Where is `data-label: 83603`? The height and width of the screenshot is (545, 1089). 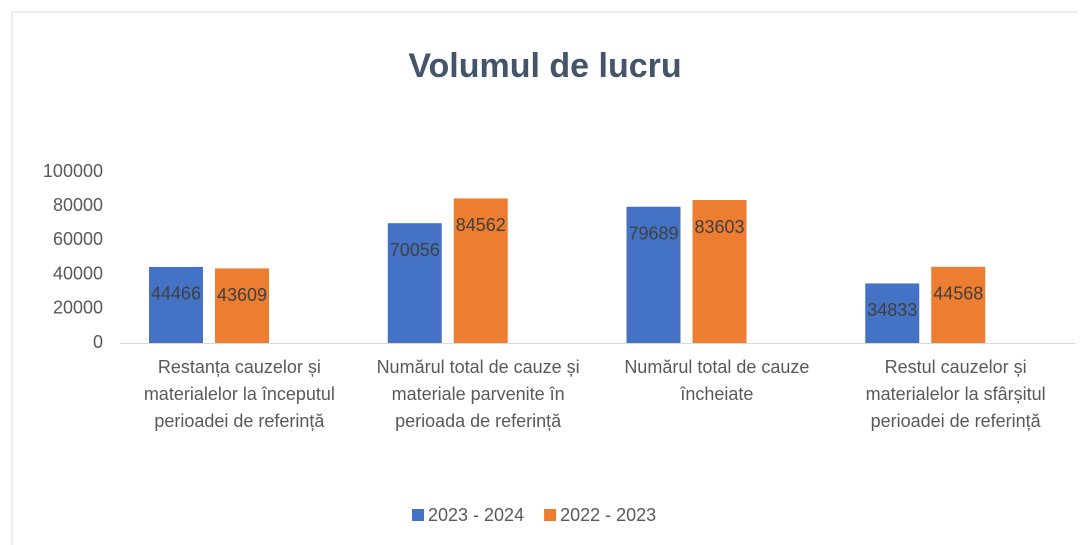
data-label: 83603 is located at coordinates (719, 227).